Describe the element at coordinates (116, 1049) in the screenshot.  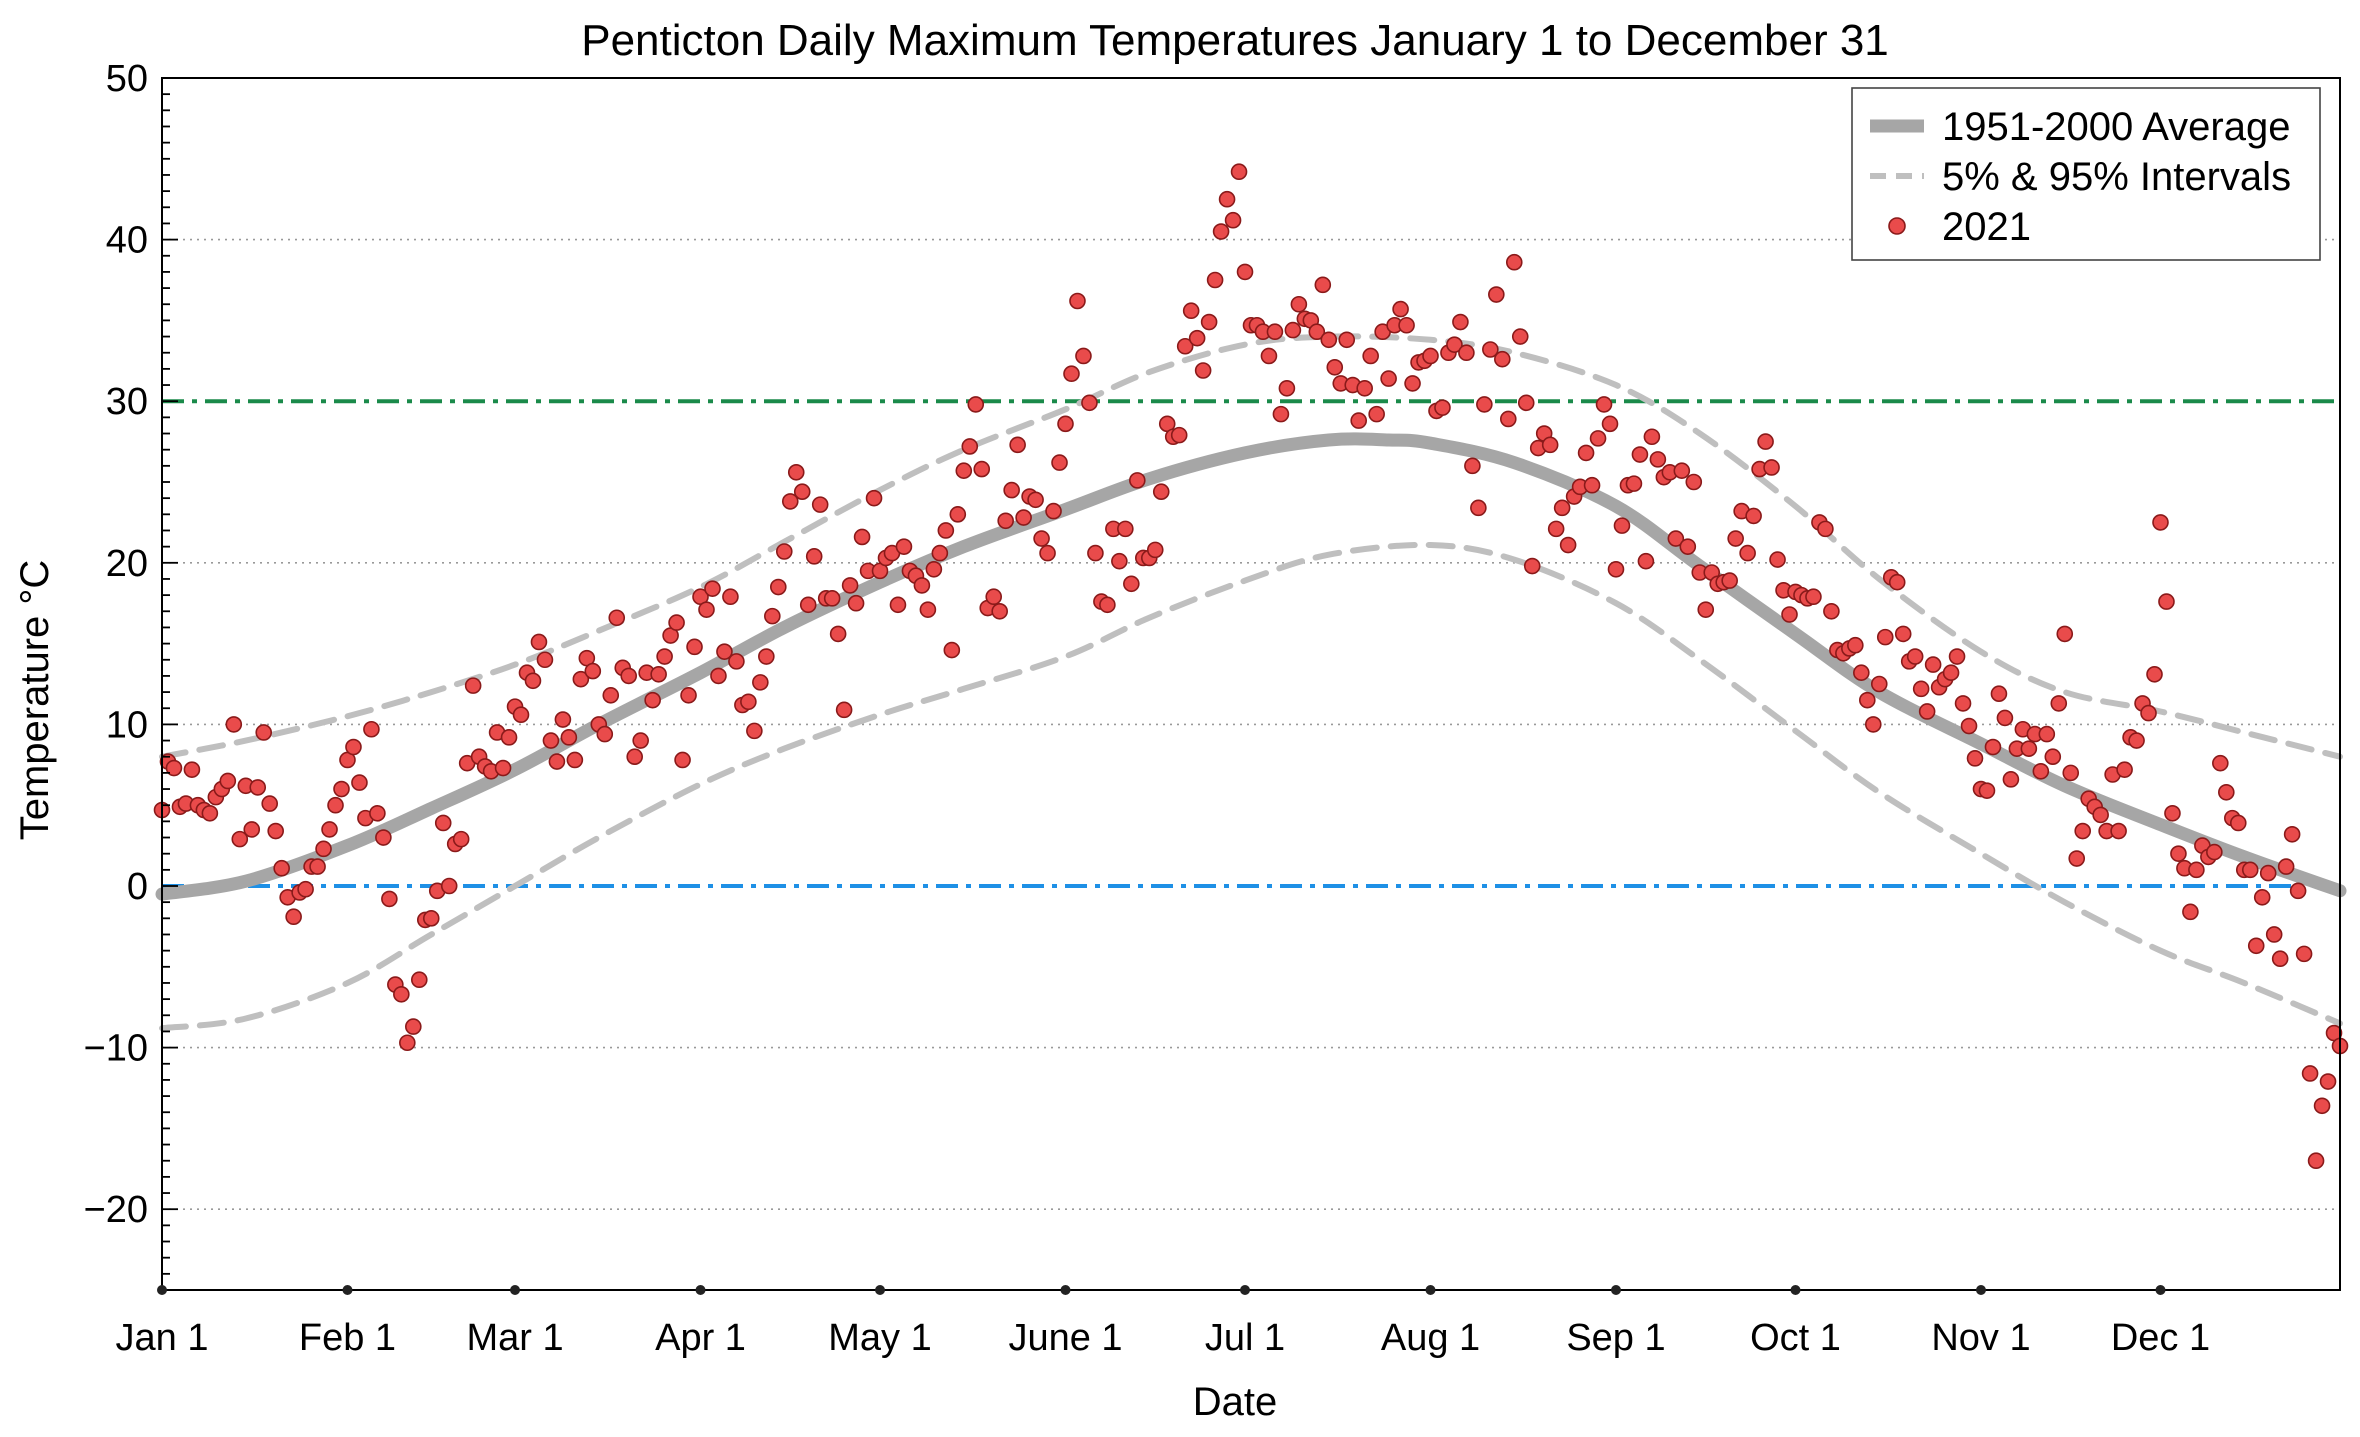
I see `y-tick-label: −10` at that location.